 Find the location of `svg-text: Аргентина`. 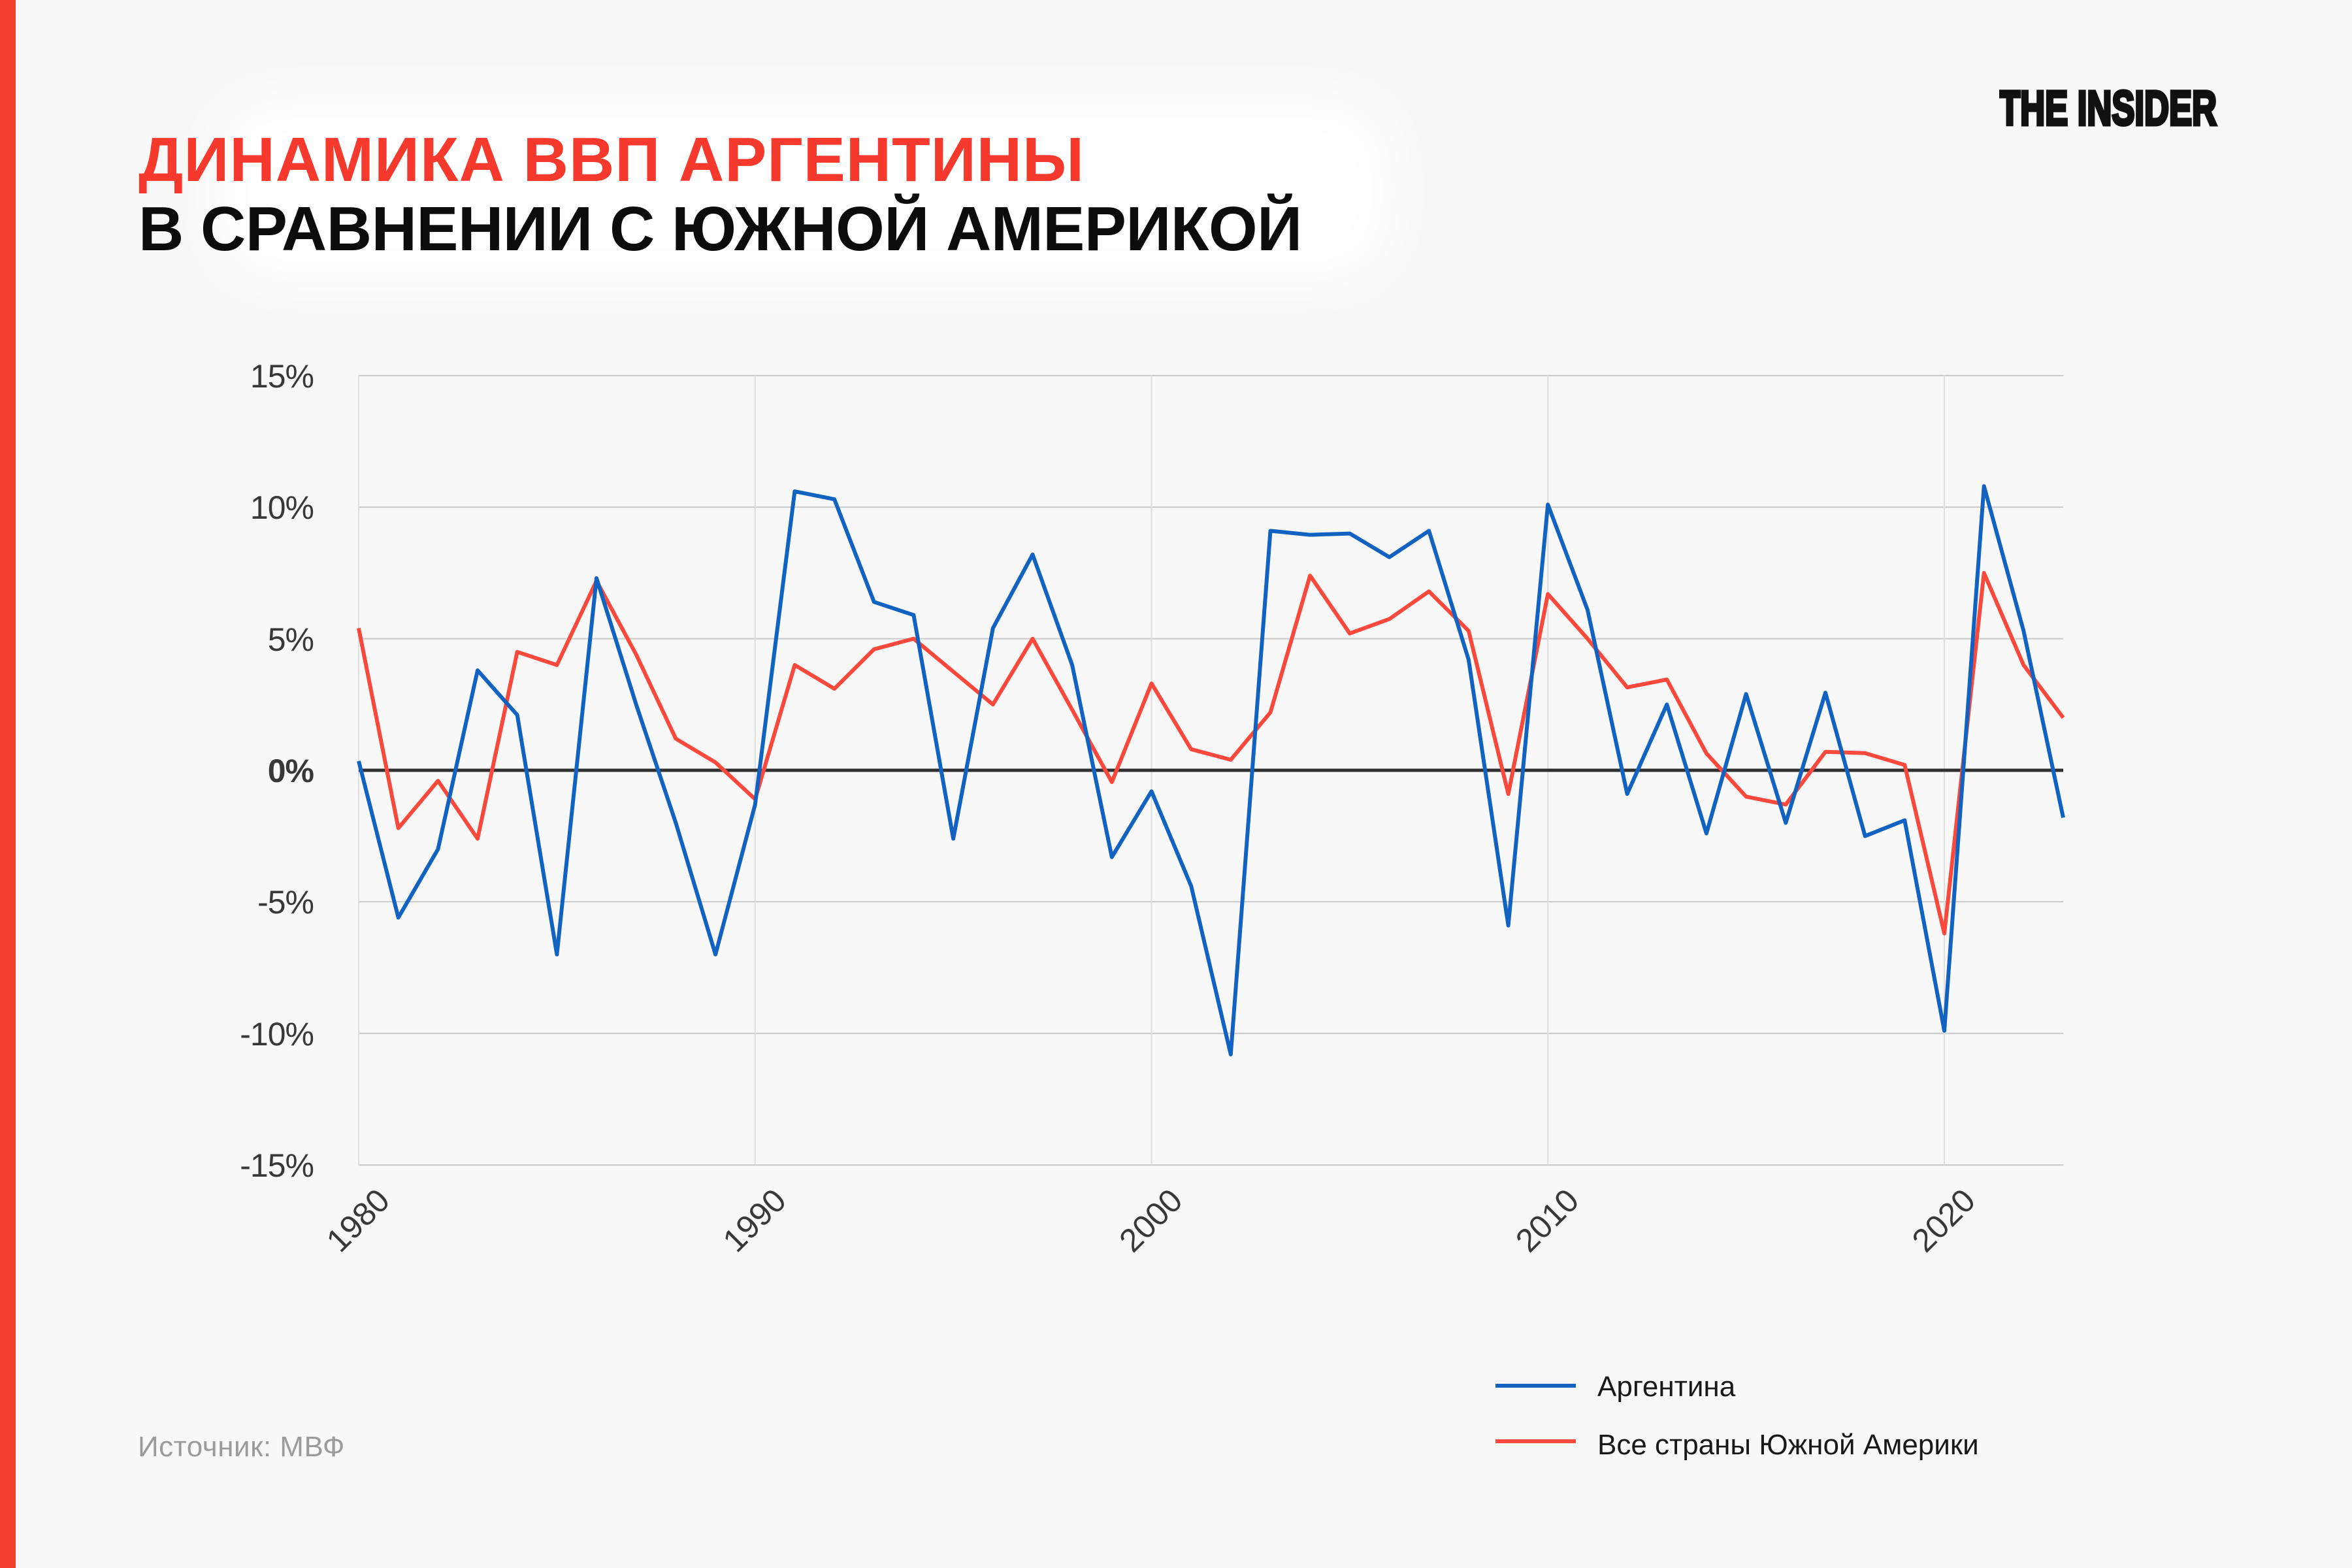

svg-text: Аргентина is located at coordinates (1666, 1387).